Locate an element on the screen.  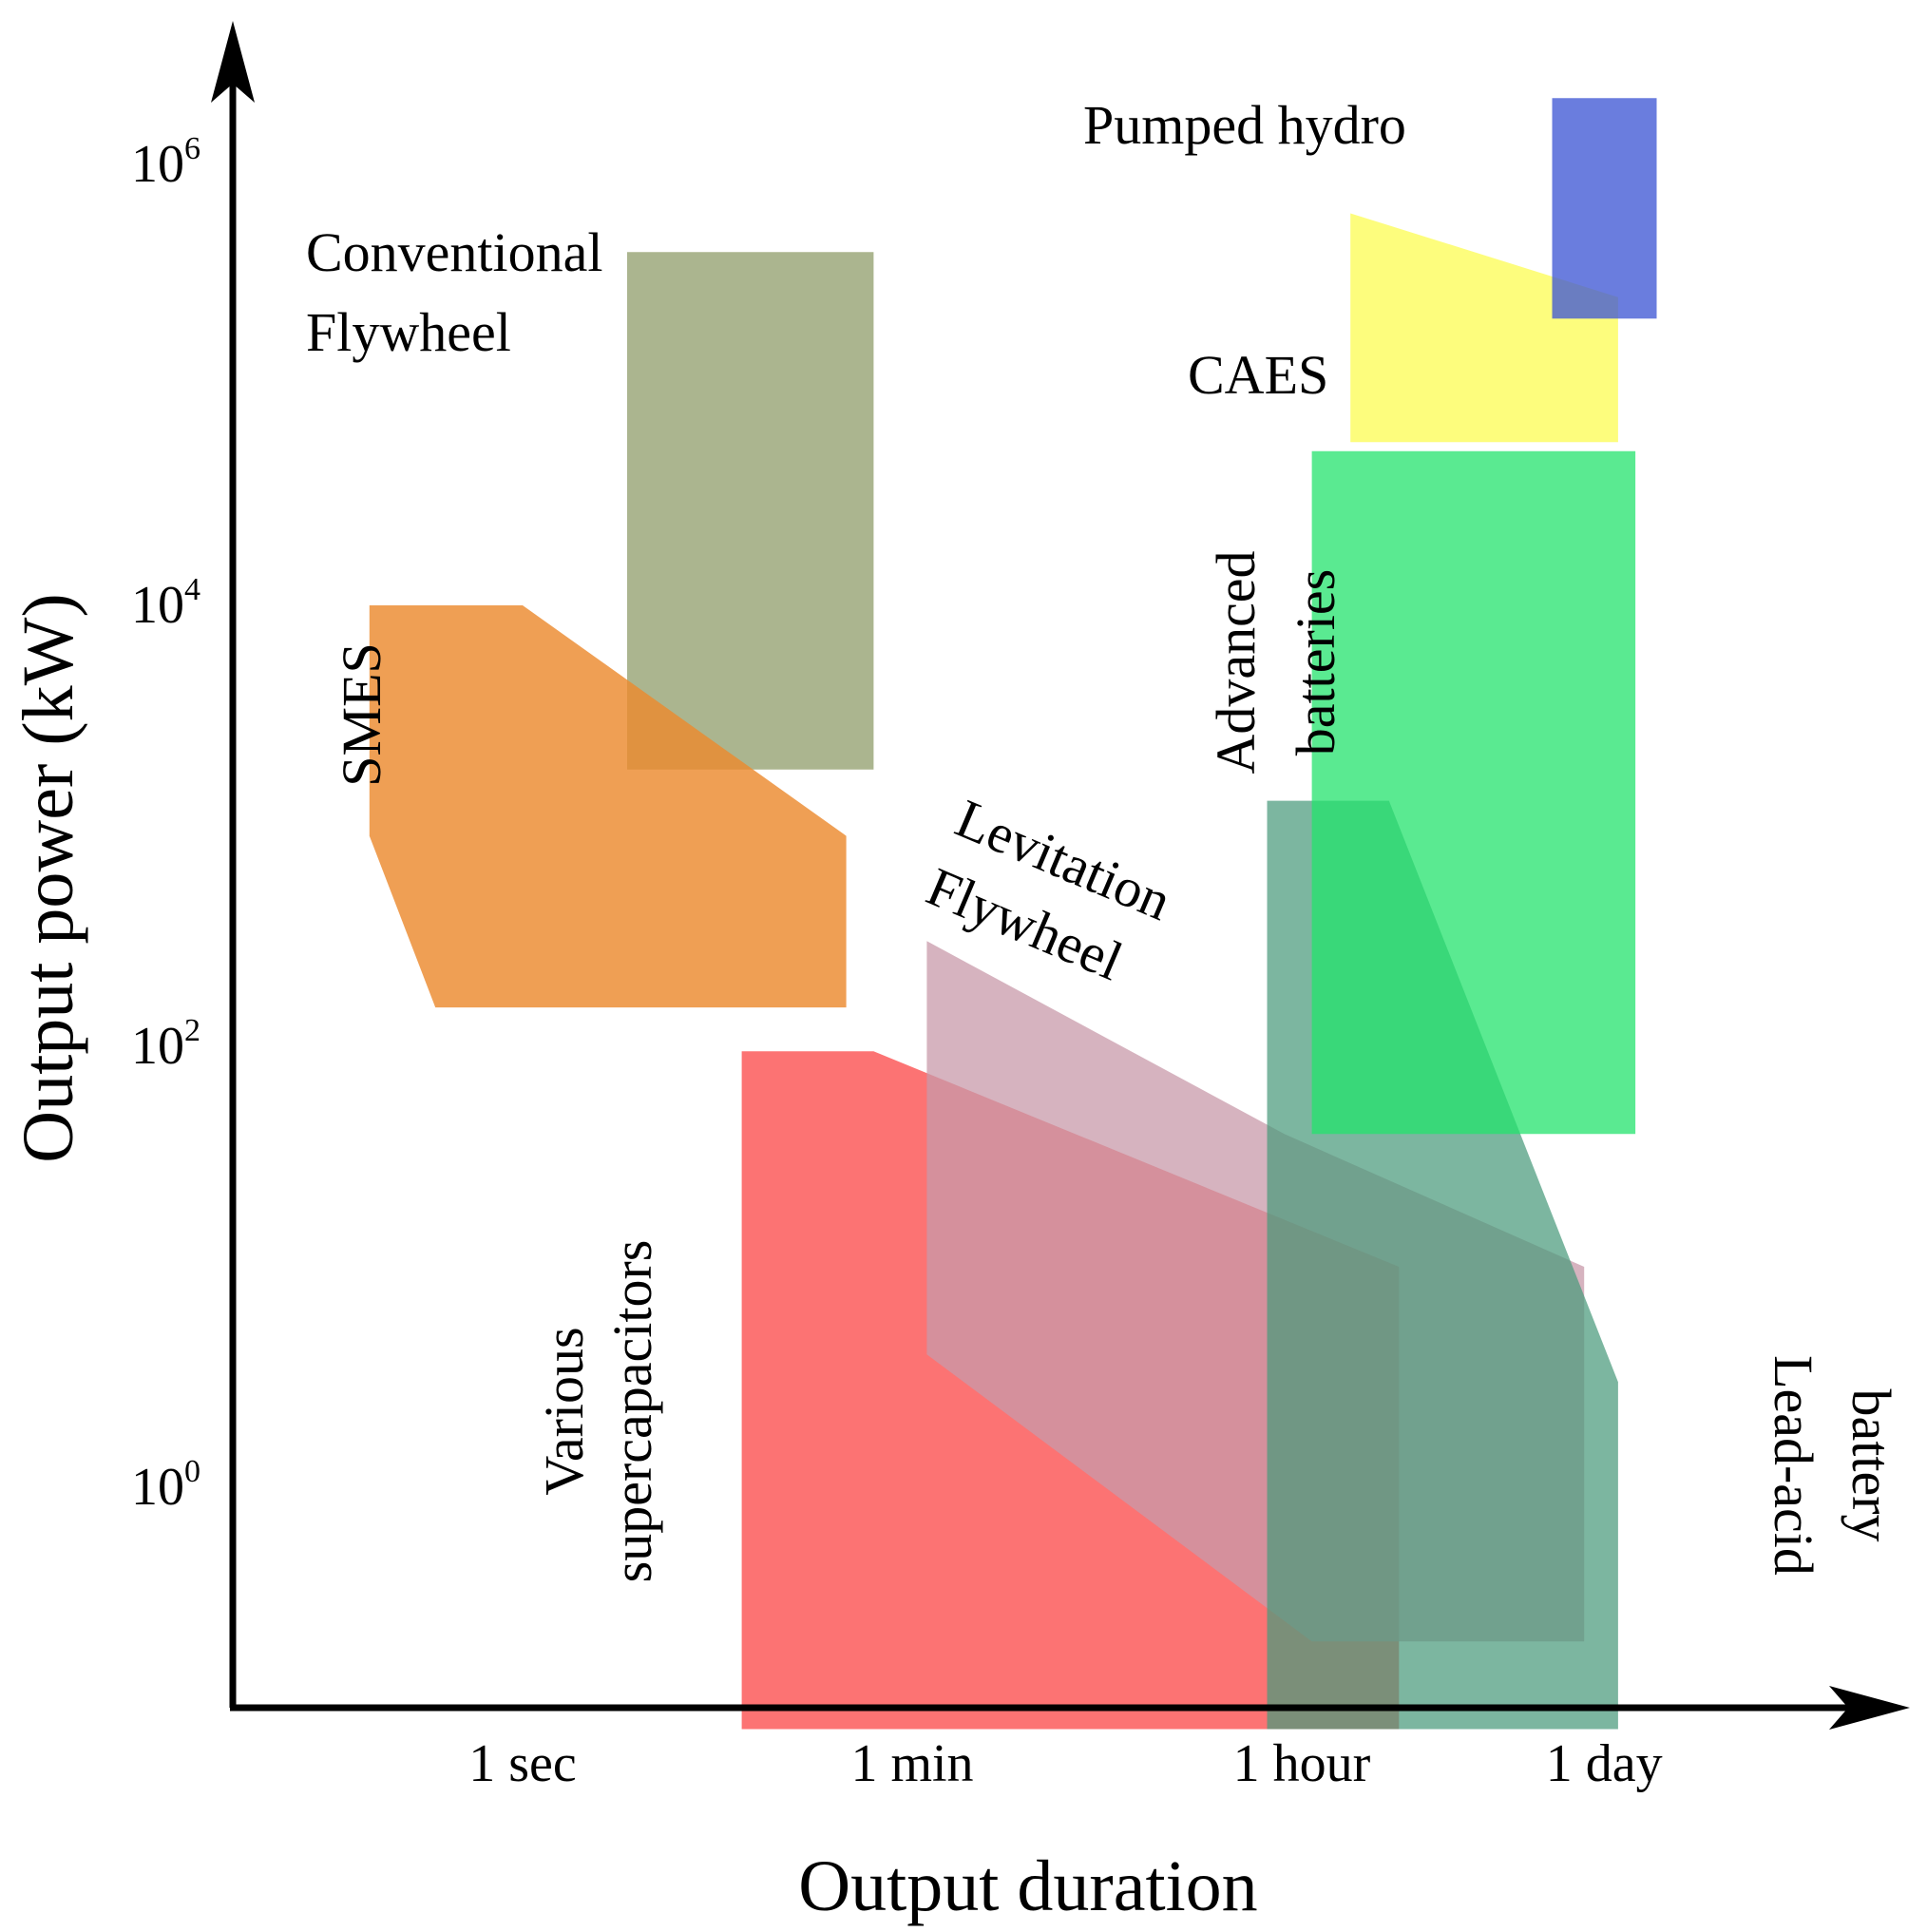
region-smes is located at coordinates (608, 806).